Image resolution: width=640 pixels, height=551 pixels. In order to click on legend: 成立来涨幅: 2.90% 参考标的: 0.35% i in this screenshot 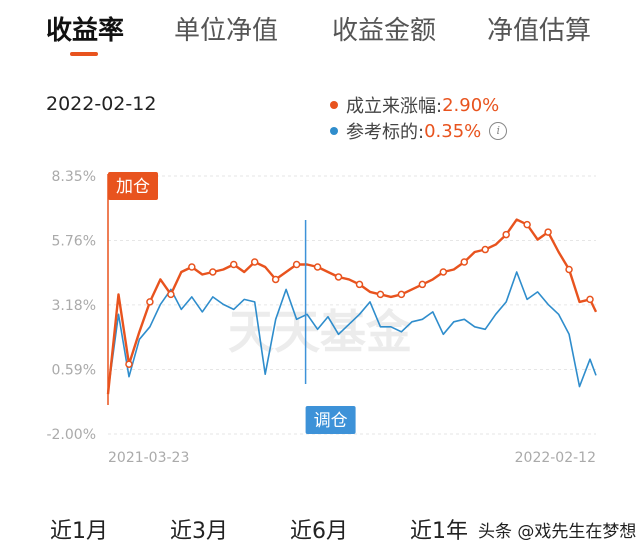, I will do `click(419, 118)`.